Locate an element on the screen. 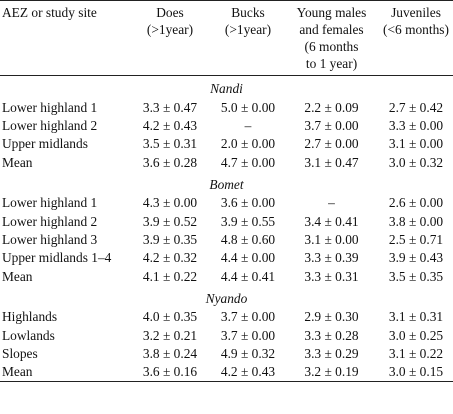 The height and width of the screenshot is (414, 453). cell-bucks: 4.2 ± 0.43 is located at coordinates (248, 372).